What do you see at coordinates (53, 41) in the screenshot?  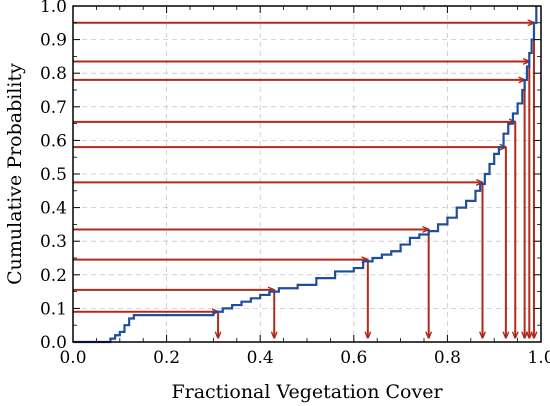 I see `y-tick-label: 0.9` at bounding box center [53, 41].